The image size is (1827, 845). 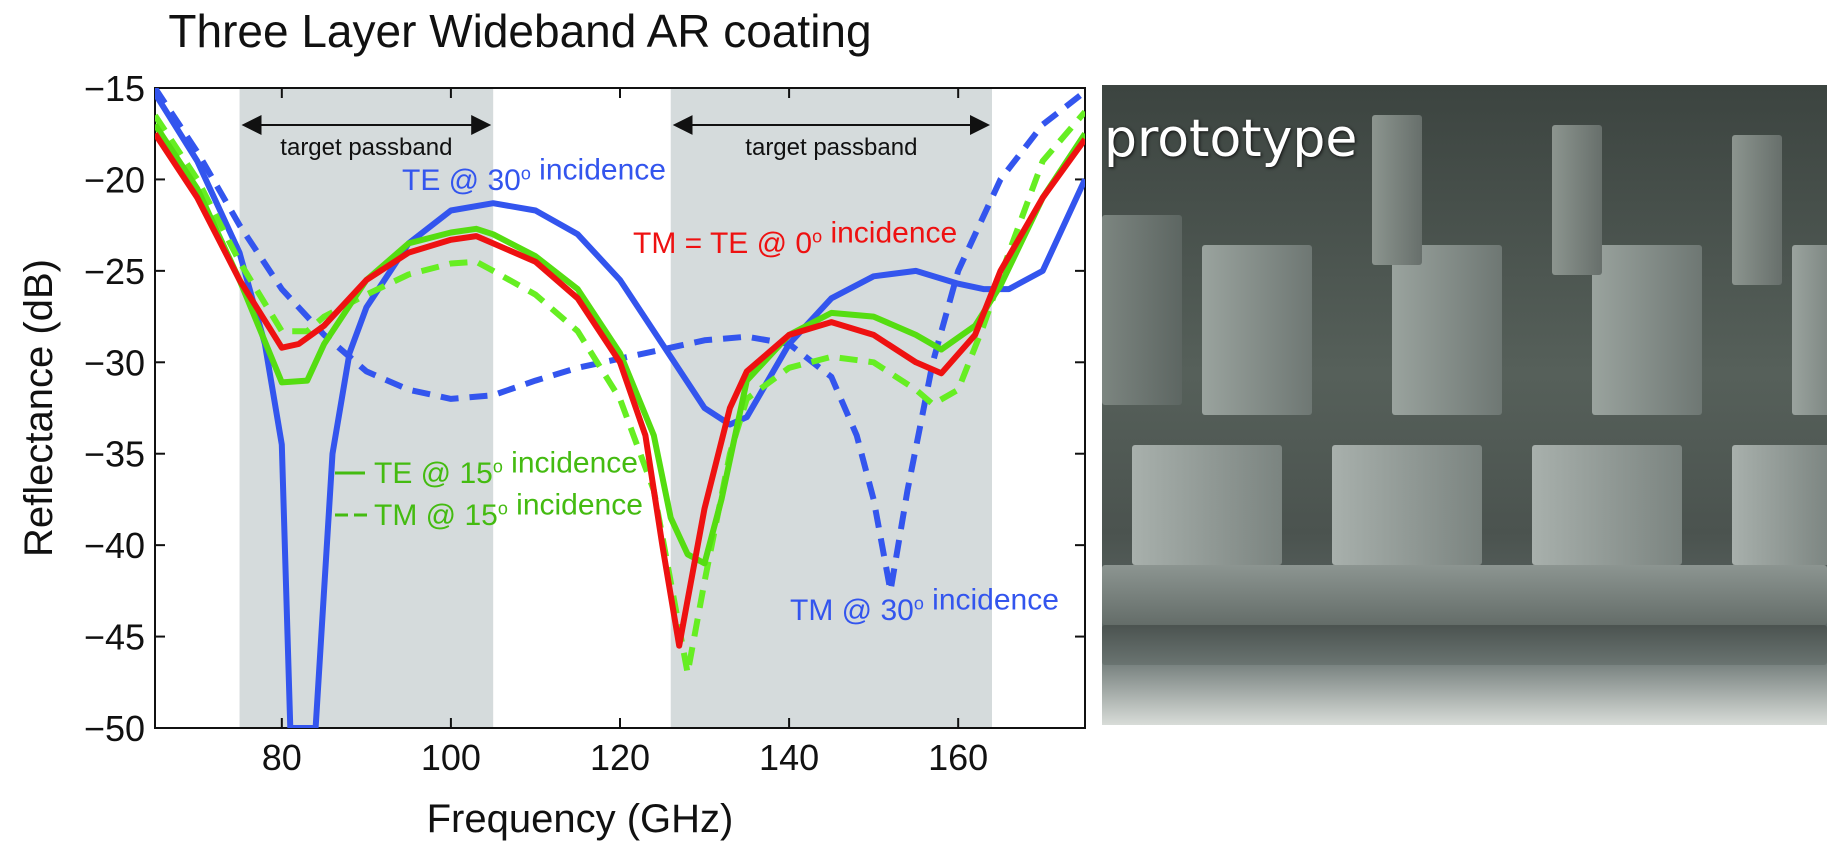 I want to click on annotation-tm-15: TM @ 15o incidence, so click(x=508, y=511).